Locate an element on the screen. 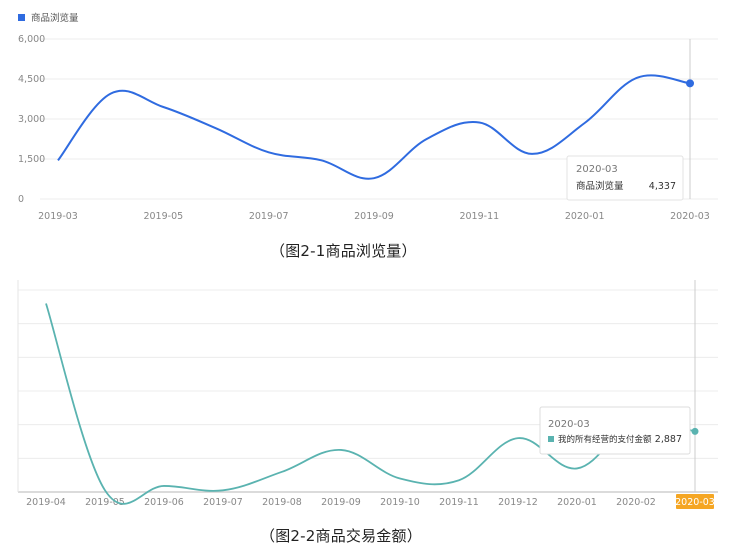 This screenshot has height=547, width=753. x-tick-label: 2019-10 is located at coordinates (400, 502).